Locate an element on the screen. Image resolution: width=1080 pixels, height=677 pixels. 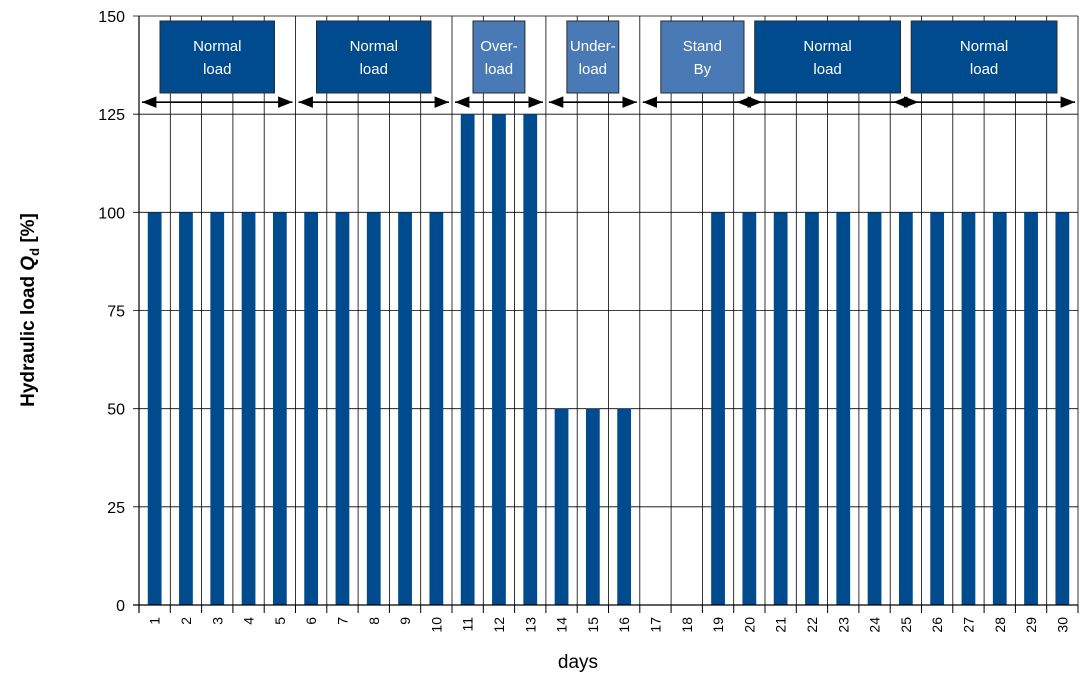
x-tick-label: 20 is located at coordinates (749, 625).